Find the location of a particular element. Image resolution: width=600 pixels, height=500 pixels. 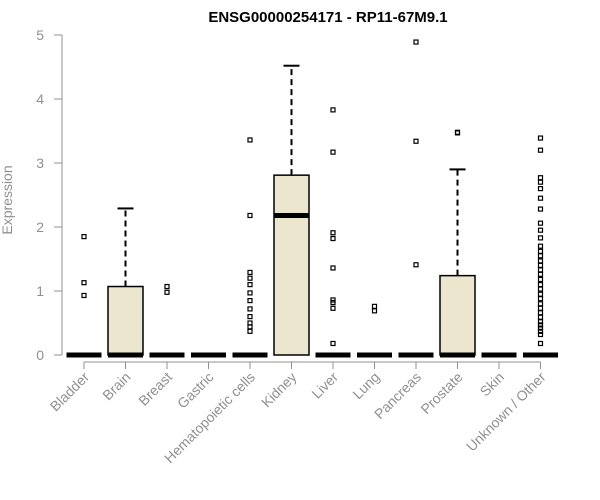

y-tick-label: 4 is located at coordinates (40, 99).